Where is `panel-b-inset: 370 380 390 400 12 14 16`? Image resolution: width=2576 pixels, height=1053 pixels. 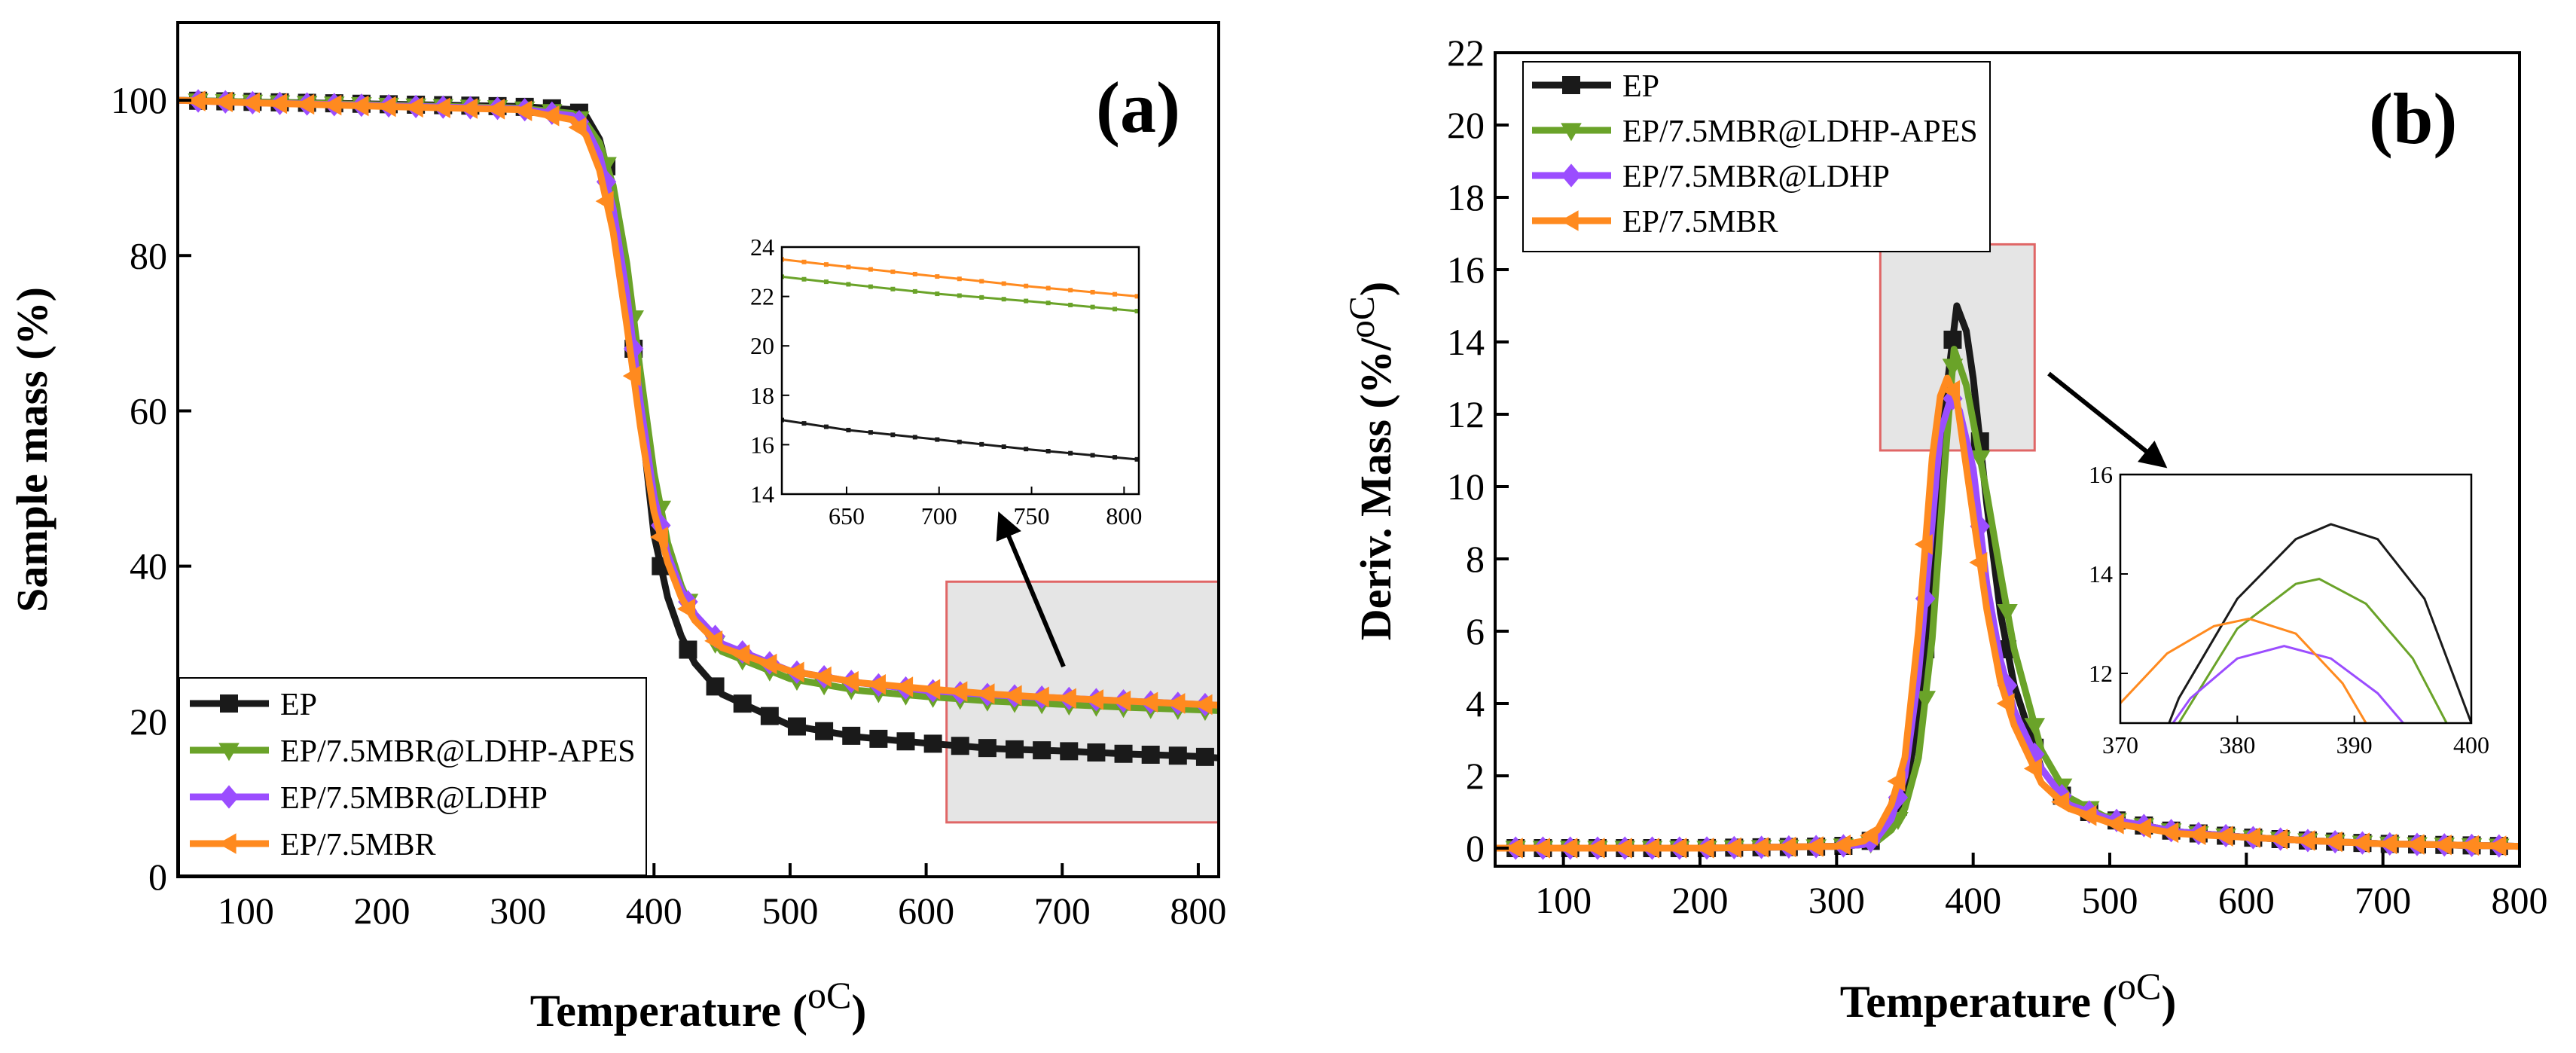 panel-b-inset: 370 380 390 400 12 14 16 is located at coordinates (2289, 609).